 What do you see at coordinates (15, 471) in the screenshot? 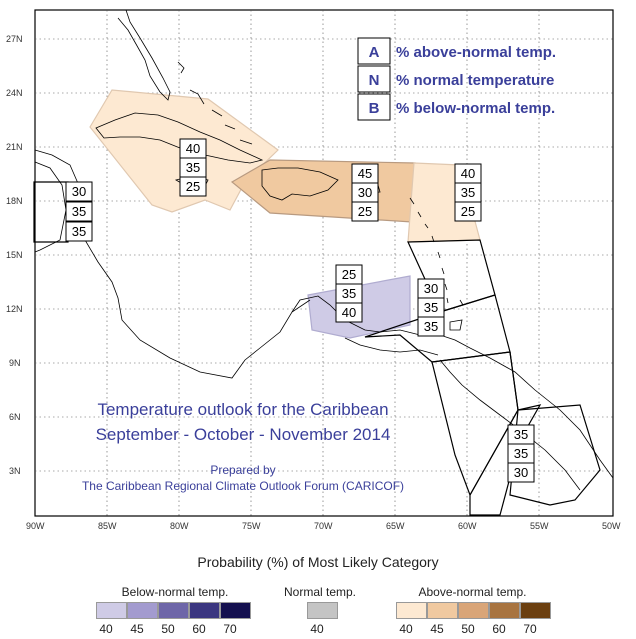
I see `lat-label: 3N` at bounding box center [15, 471].